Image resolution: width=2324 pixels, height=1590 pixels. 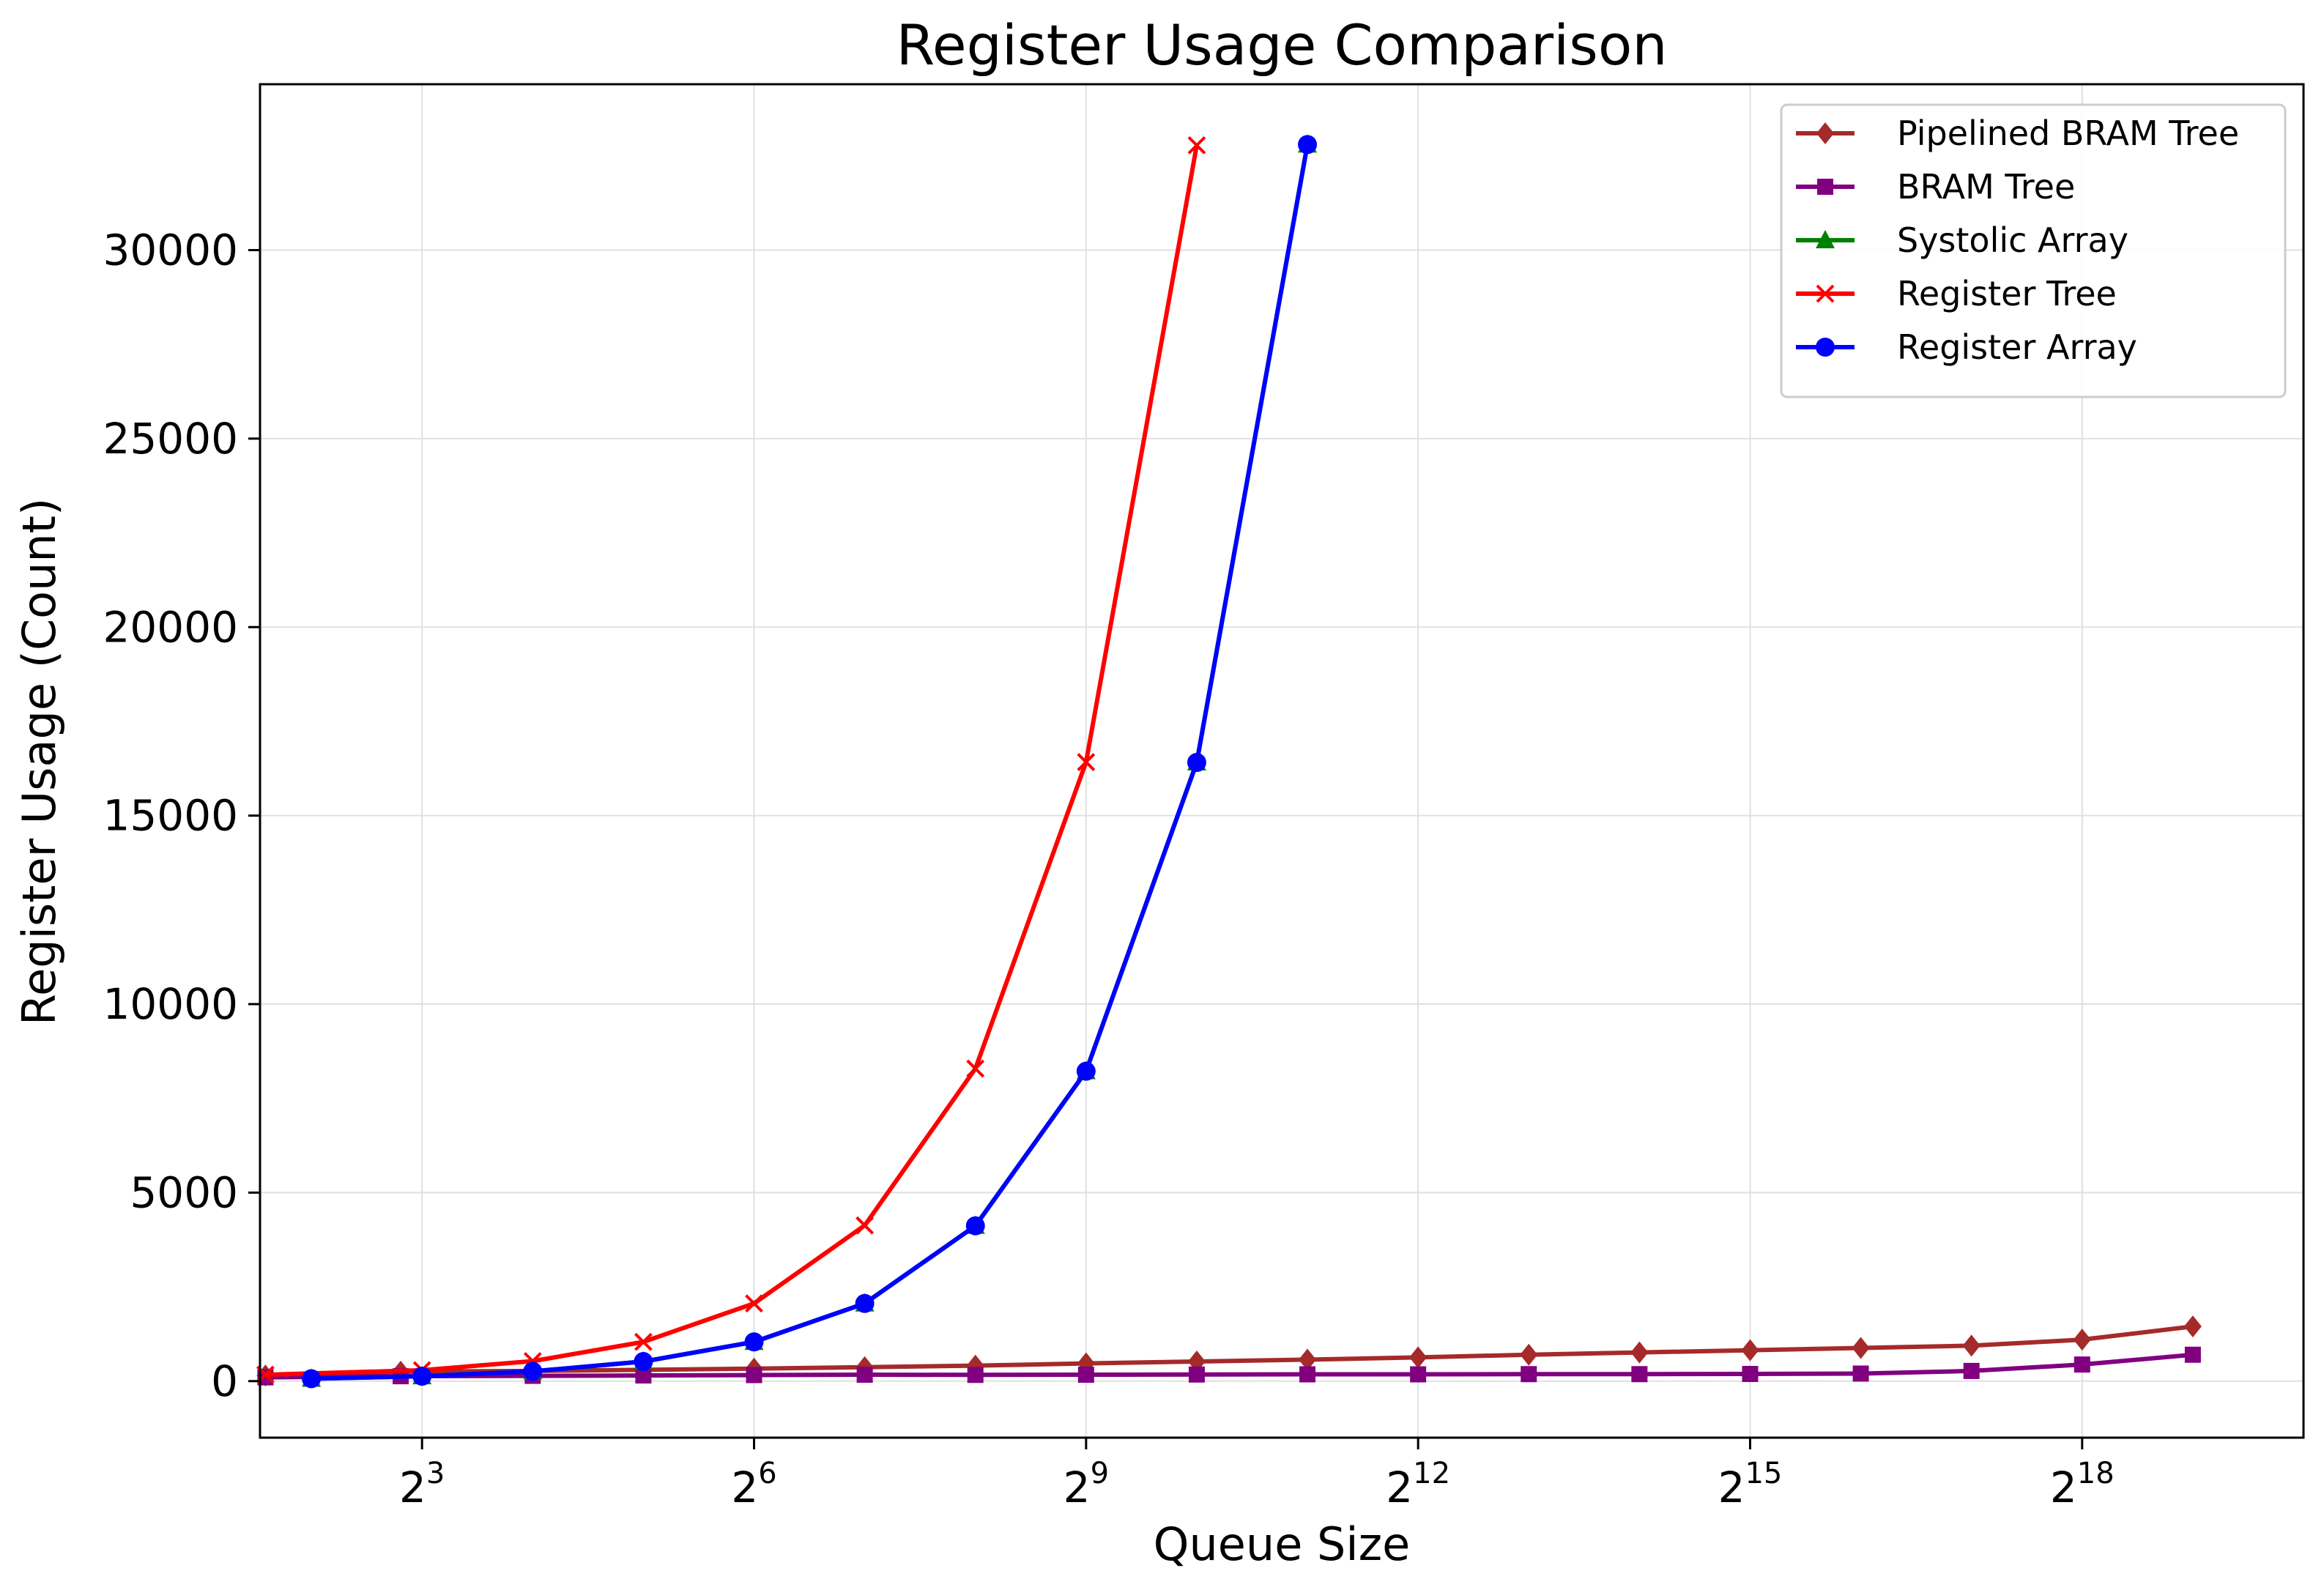 What do you see at coordinates (170, 250) in the screenshot?
I see `y-tick-label: 30000` at bounding box center [170, 250].